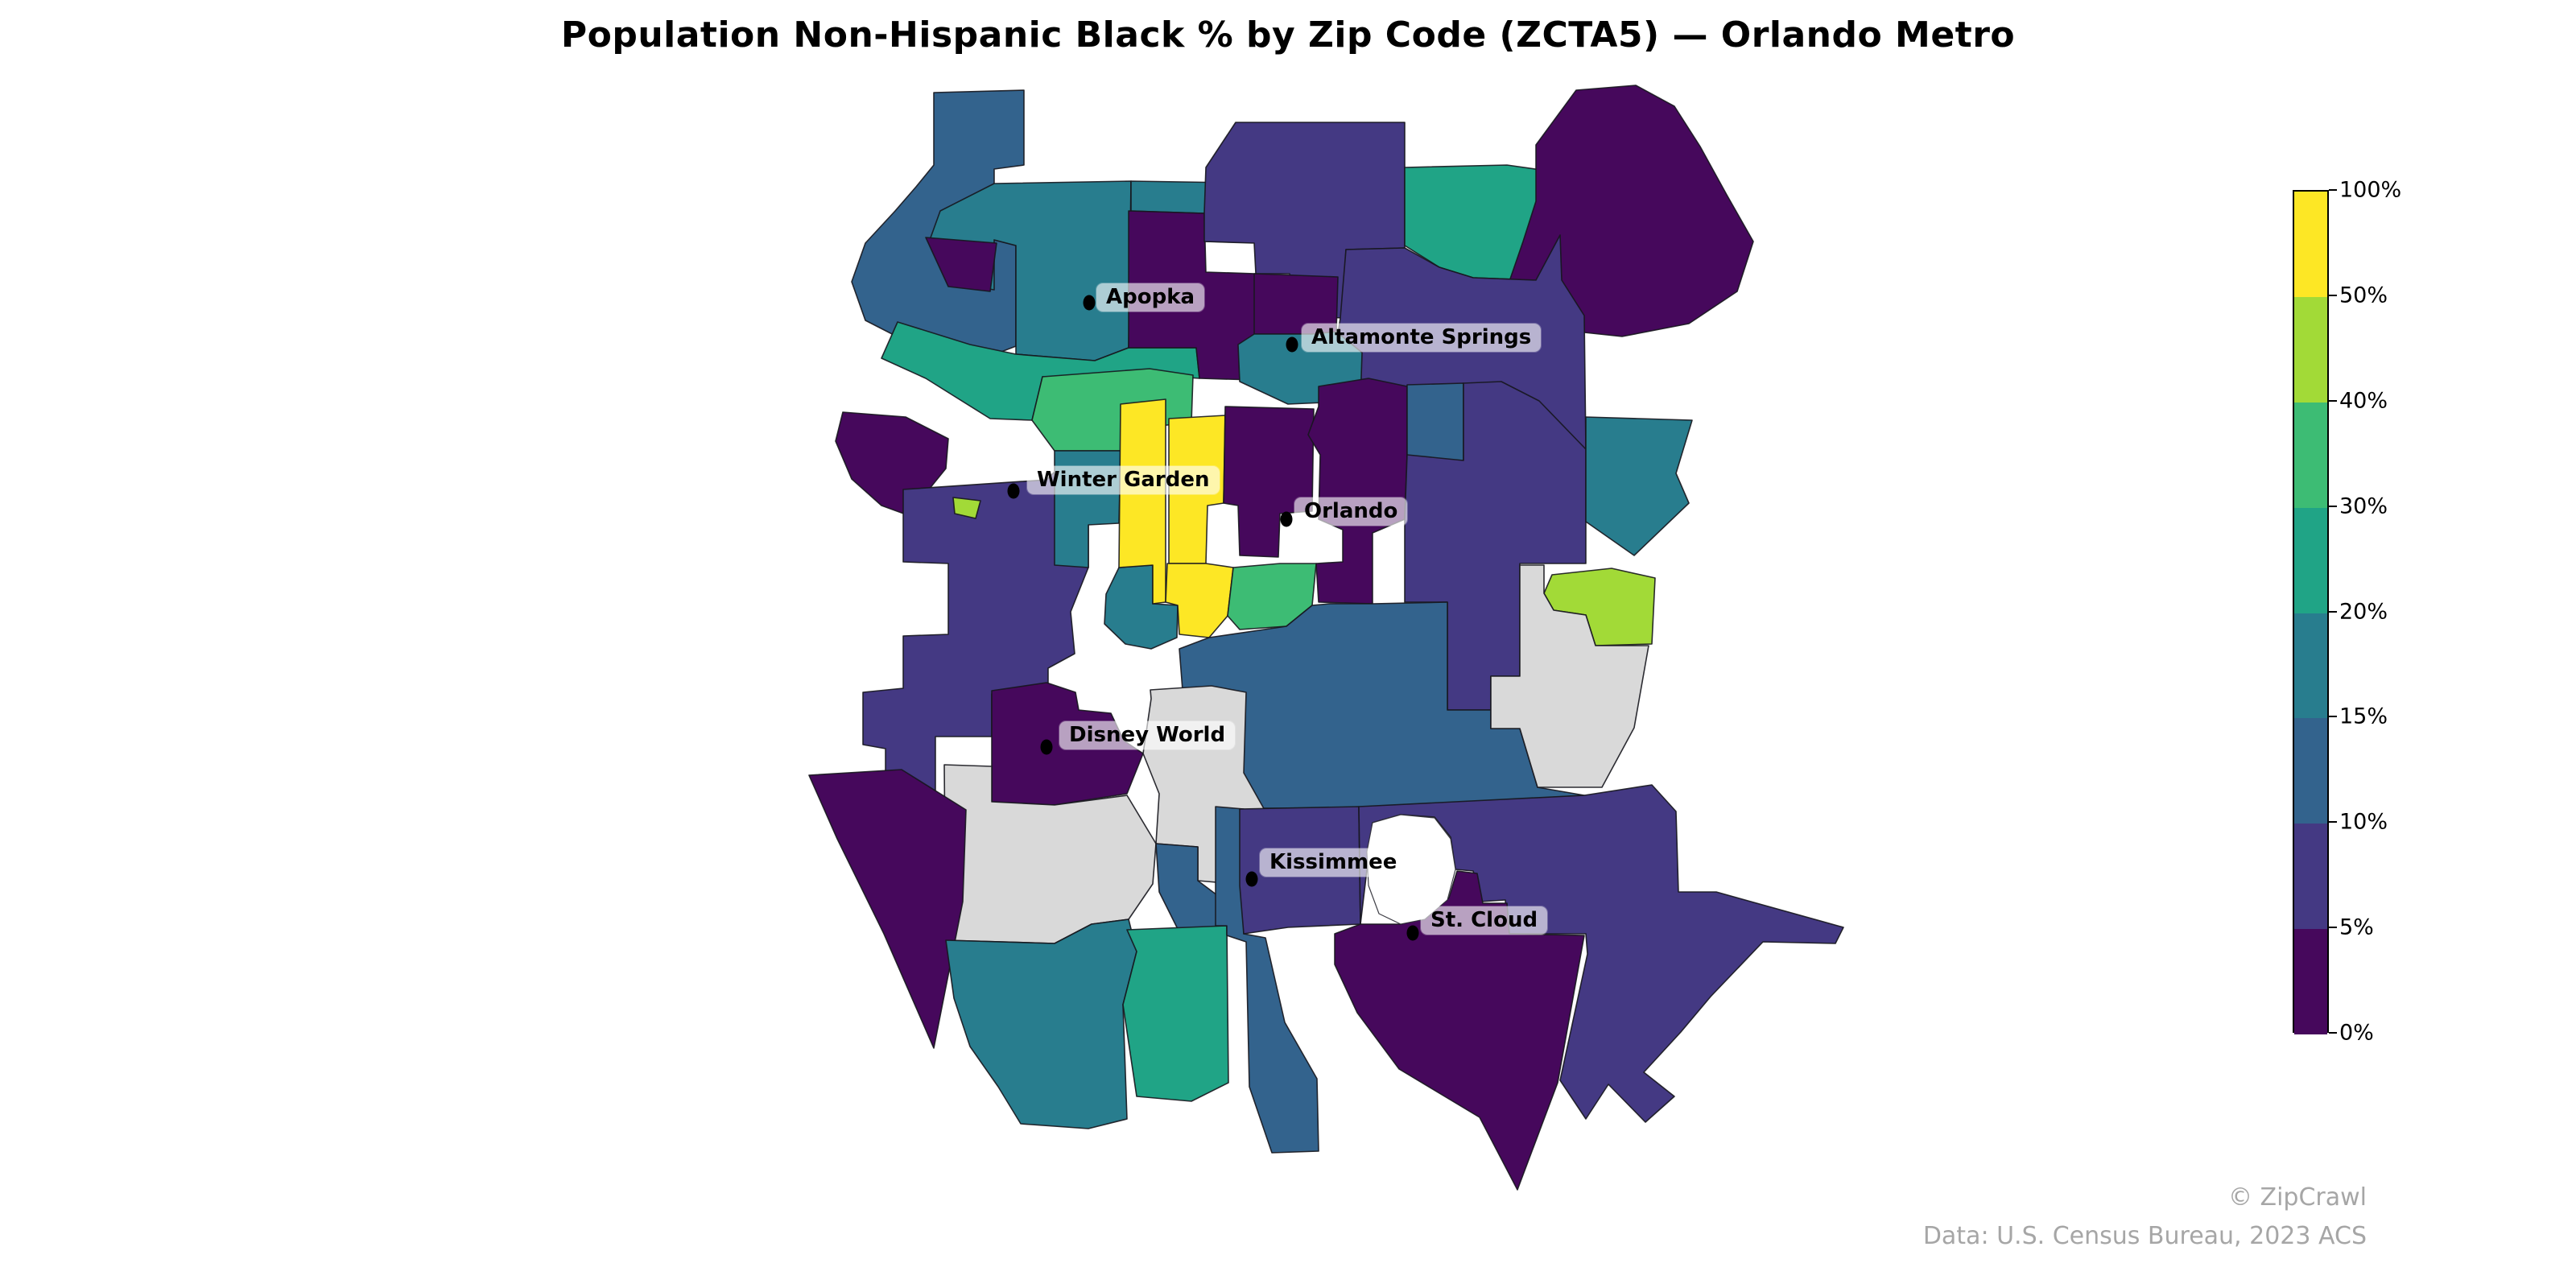  Describe the element at coordinates (1639, 486) in the screenshot. I see `region-east-teal-blob` at that location.